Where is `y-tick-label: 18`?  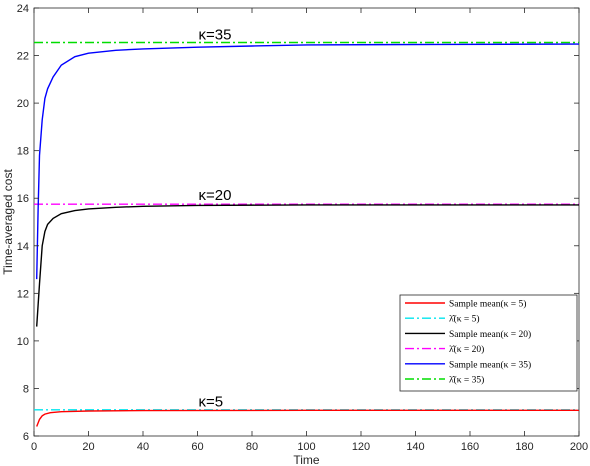
y-tick-label: 18 is located at coordinates (23, 152).